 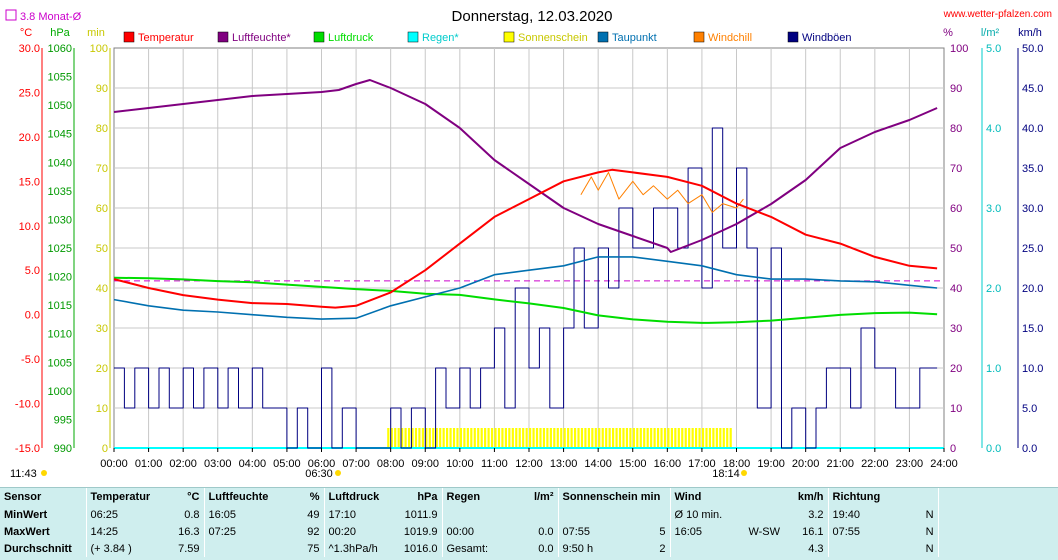 What do you see at coordinates (218, 464) in the screenshot?
I see `x-tick-label: 03:00` at bounding box center [218, 464].